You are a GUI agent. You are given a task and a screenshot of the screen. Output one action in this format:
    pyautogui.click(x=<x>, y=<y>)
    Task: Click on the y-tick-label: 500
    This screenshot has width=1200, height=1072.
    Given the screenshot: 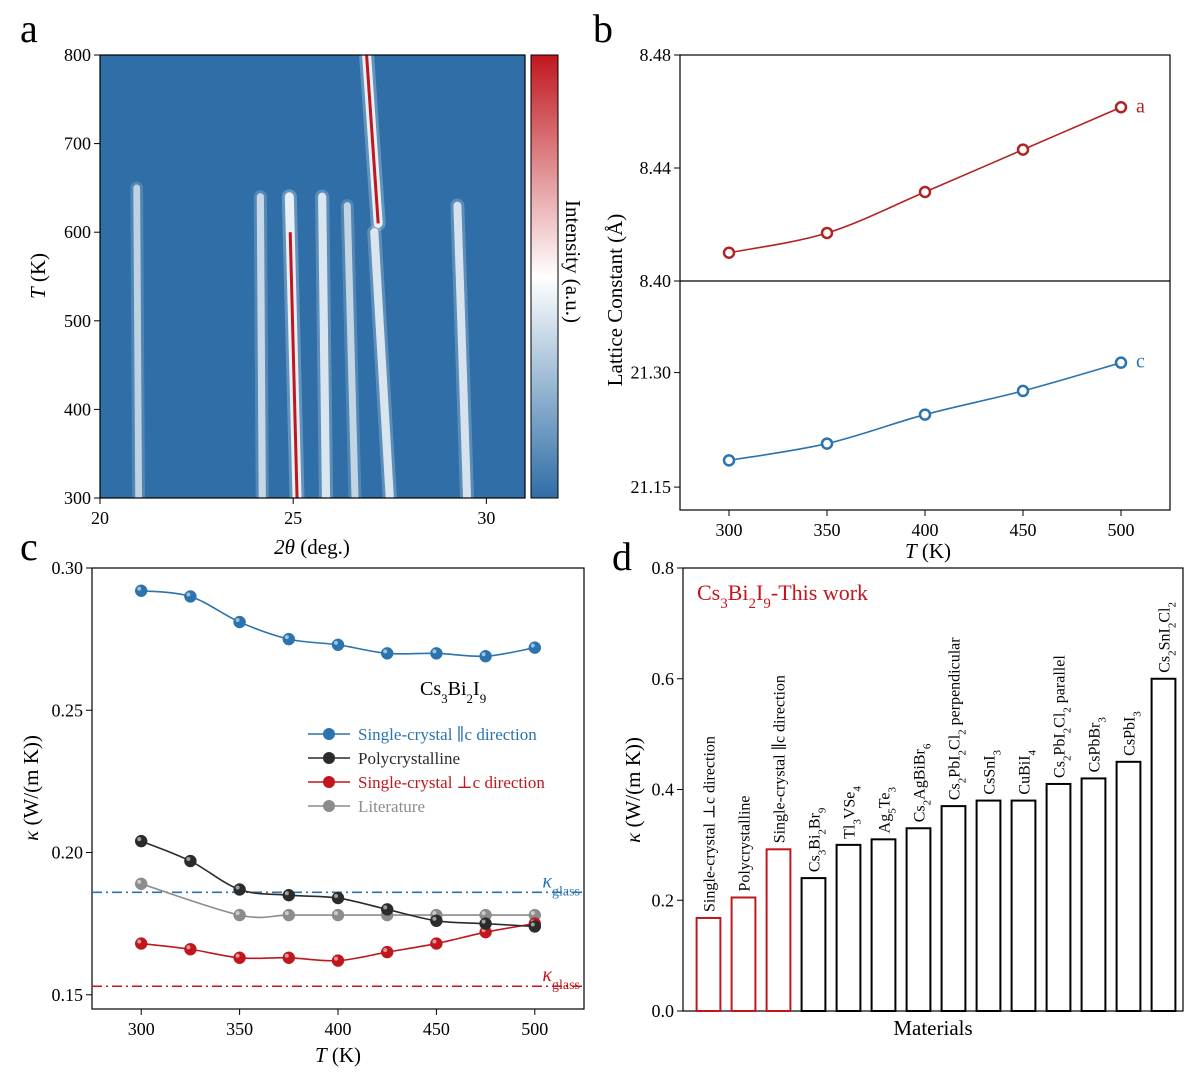 What is the action you would take?
    pyautogui.click(x=77, y=321)
    